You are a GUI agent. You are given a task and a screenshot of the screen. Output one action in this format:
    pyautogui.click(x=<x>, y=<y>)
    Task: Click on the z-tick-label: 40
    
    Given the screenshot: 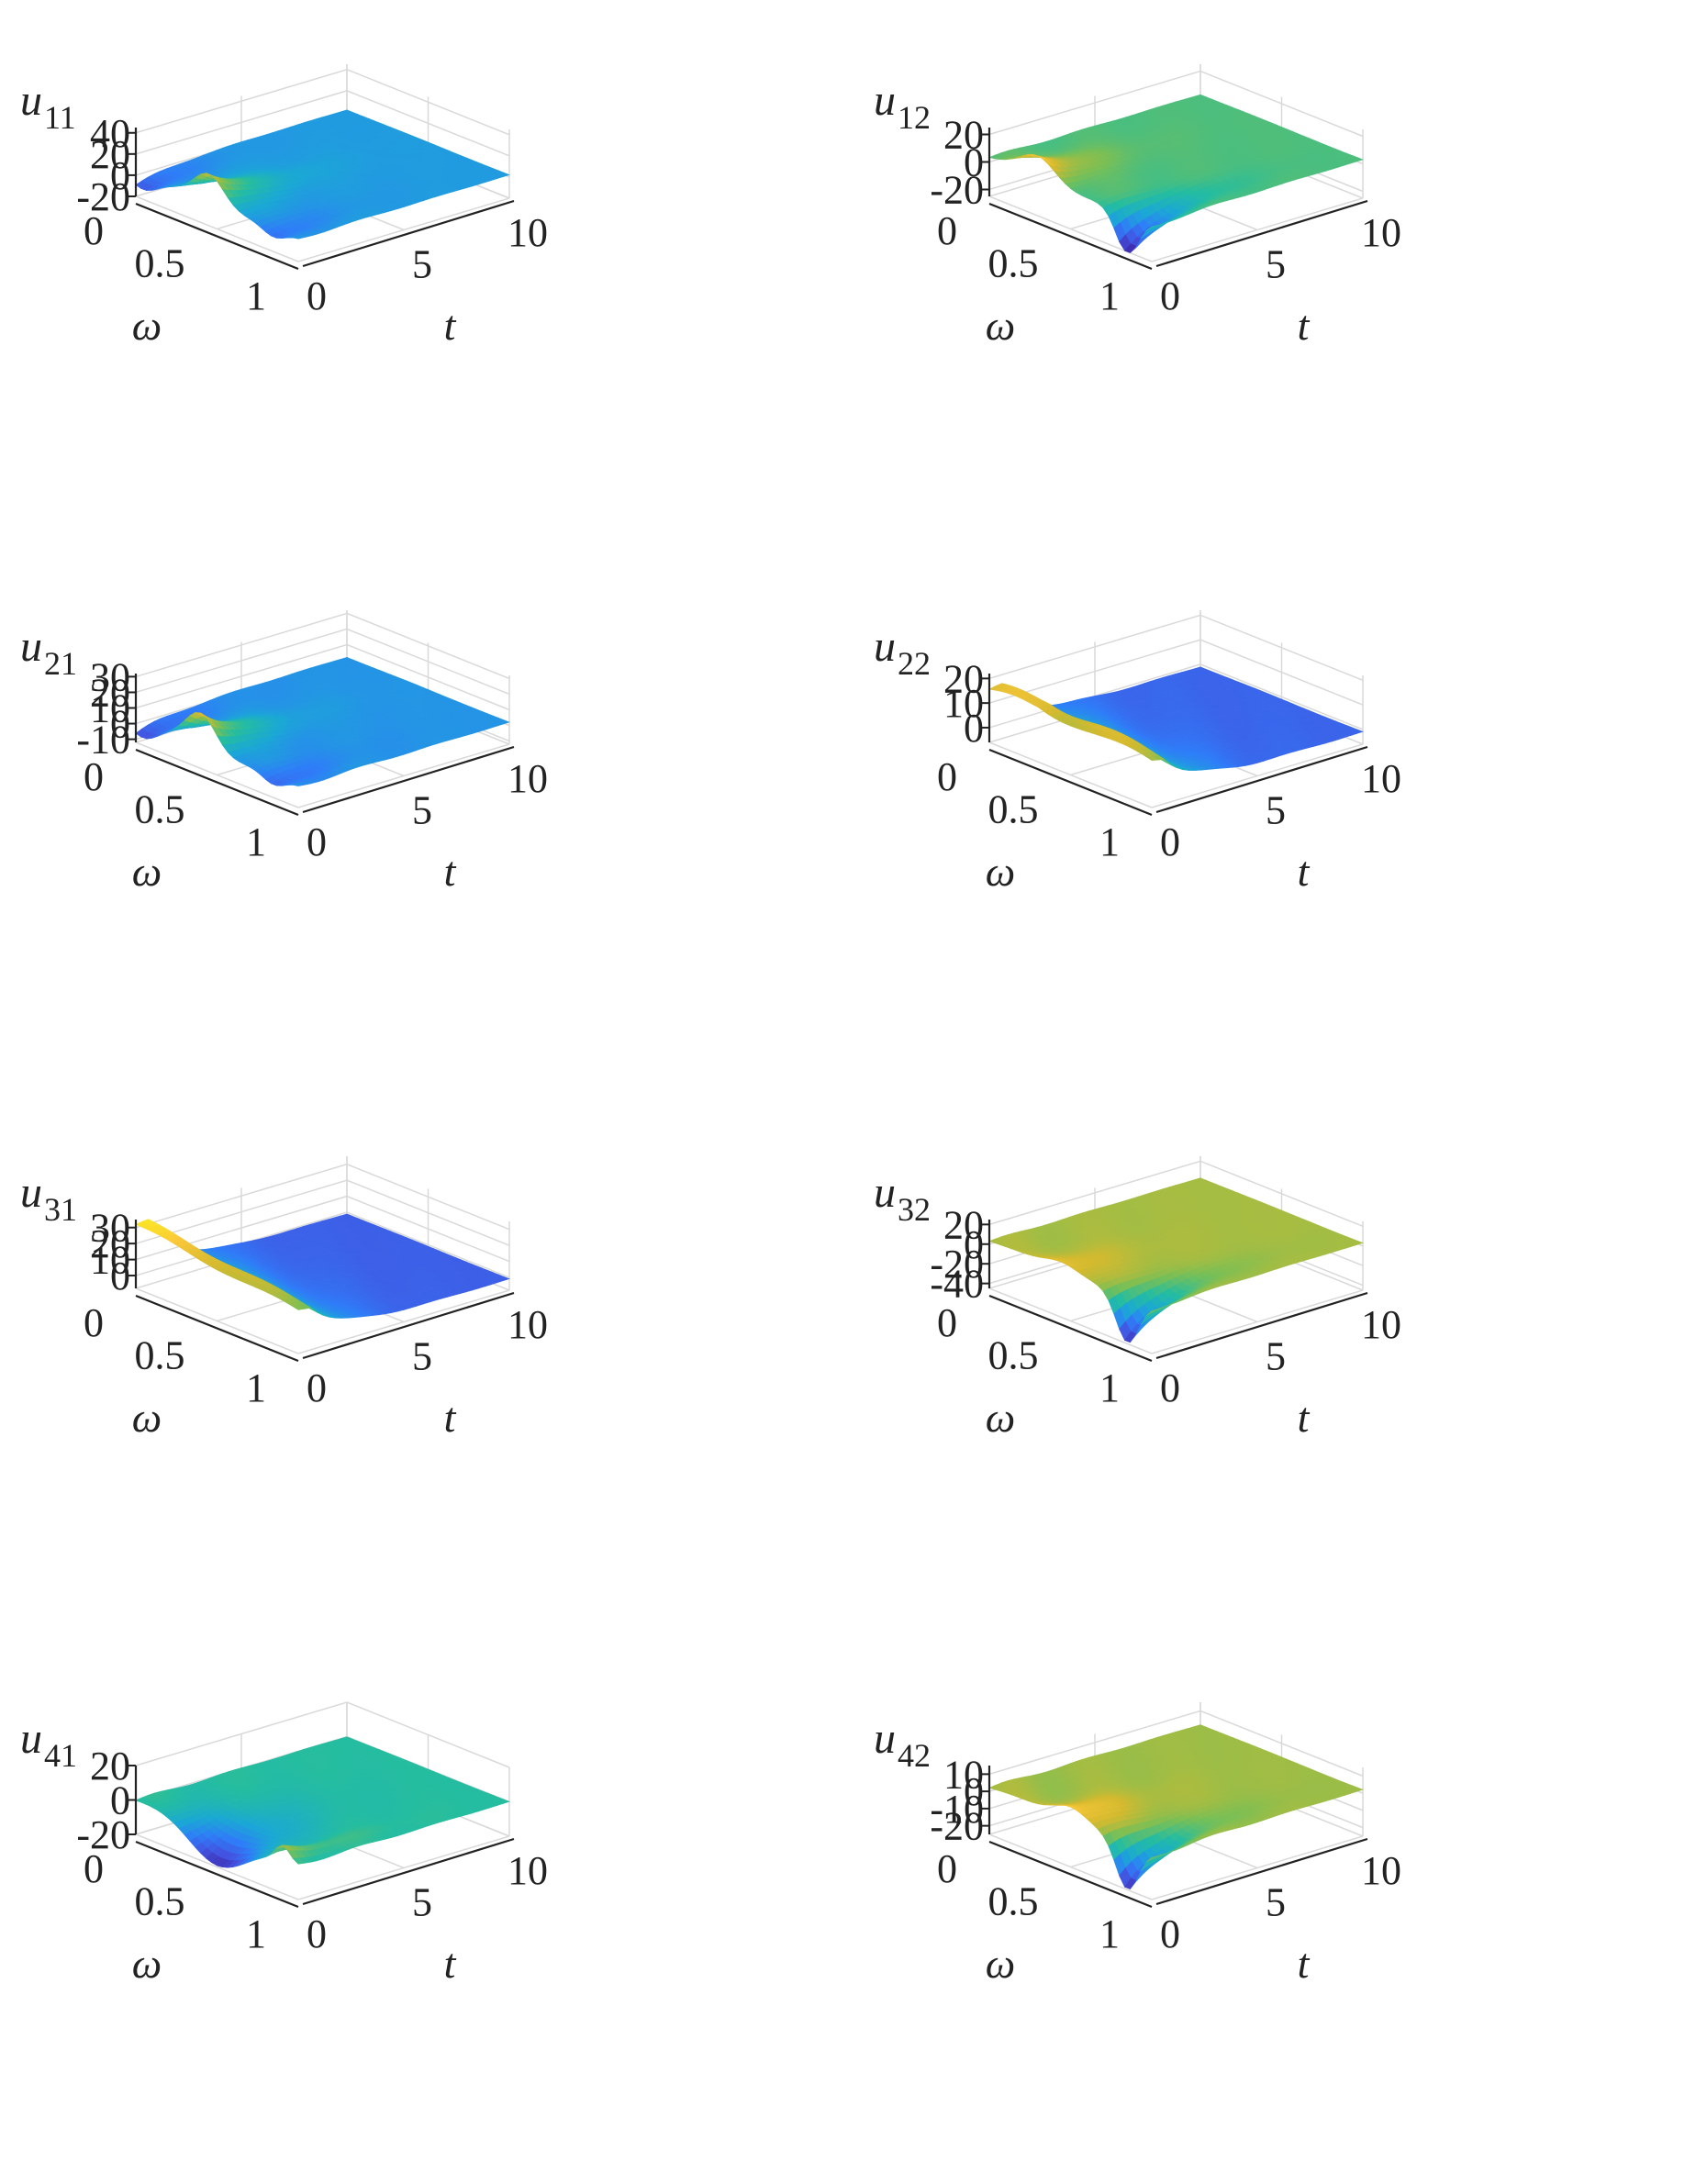 What is the action you would take?
    pyautogui.click(x=110, y=133)
    